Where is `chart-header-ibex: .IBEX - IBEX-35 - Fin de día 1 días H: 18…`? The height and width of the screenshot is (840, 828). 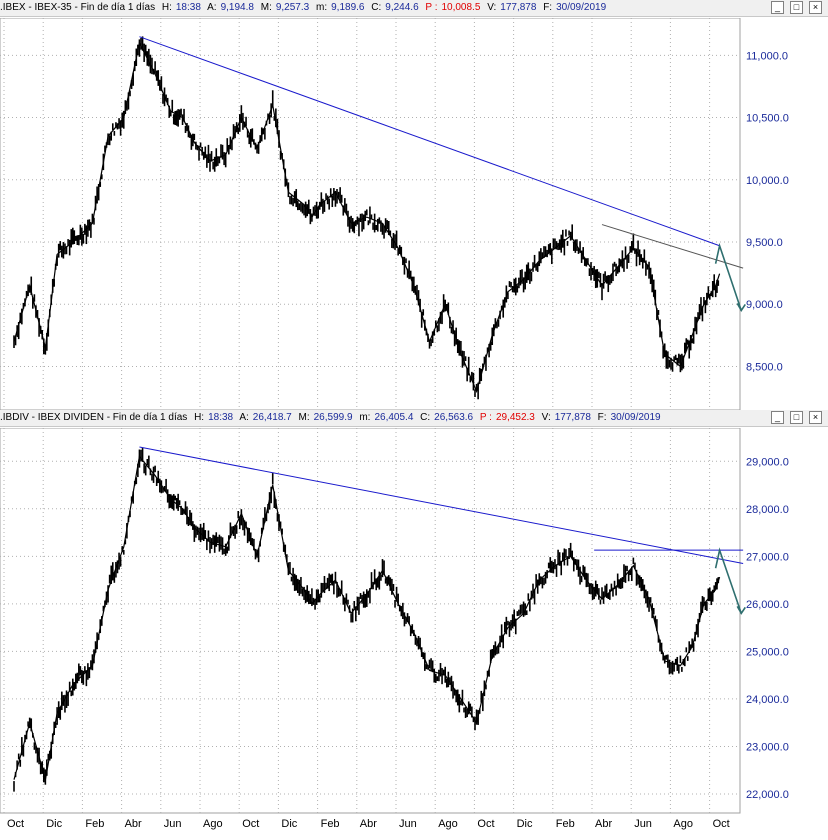
chart-header-ibex: .IBEX - IBEX-35 - Fin de día 1 días H: 18… is located at coordinates (414, 8).